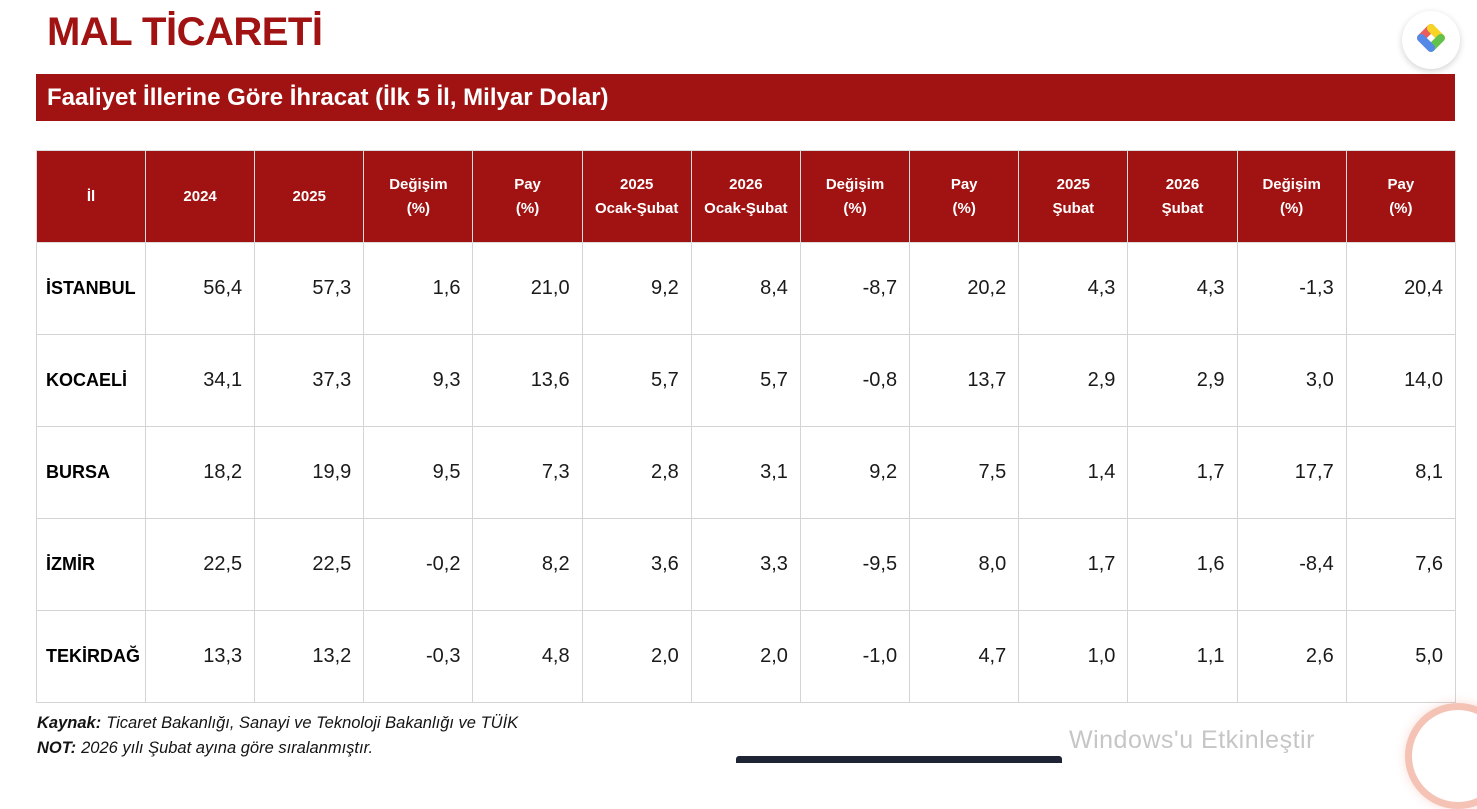 This screenshot has height=809, width=1477. What do you see at coordinates (1182, 196) in the screenshot?
I see `header-cell: 2026 Şubat` at bounding box center [1182, 196].